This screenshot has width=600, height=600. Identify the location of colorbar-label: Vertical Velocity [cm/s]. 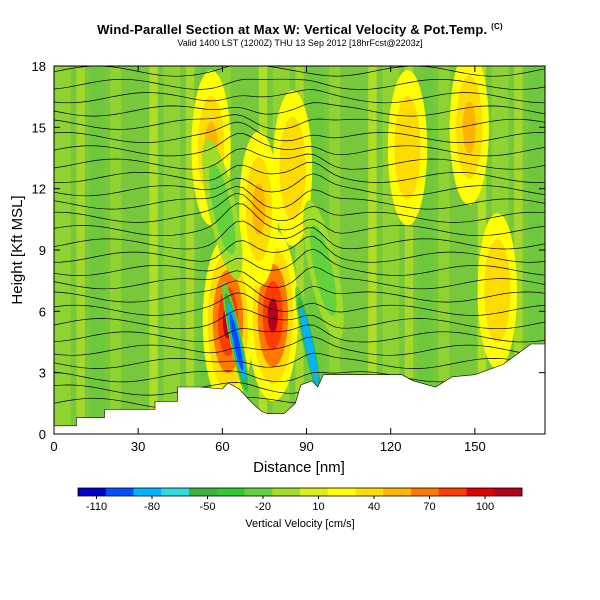
(299, 524).